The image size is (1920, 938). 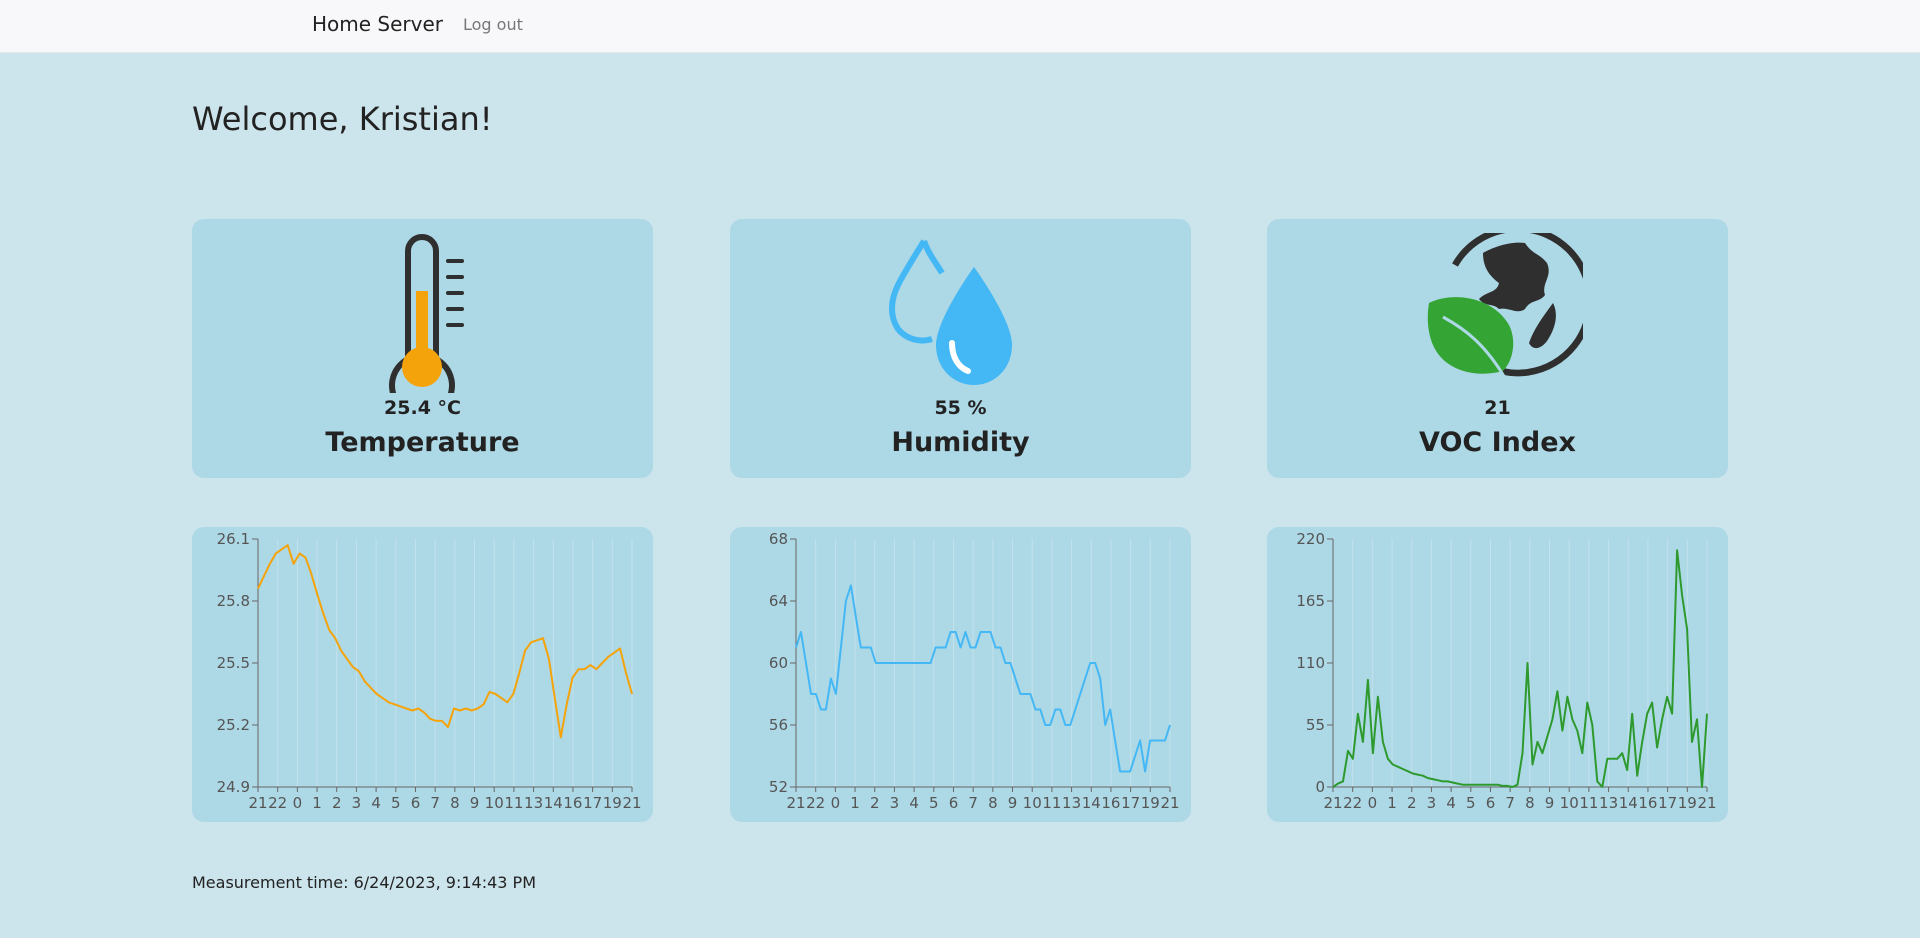 I want to click on humidity-card: 55 % Humidity, so click(x=960, y=348).